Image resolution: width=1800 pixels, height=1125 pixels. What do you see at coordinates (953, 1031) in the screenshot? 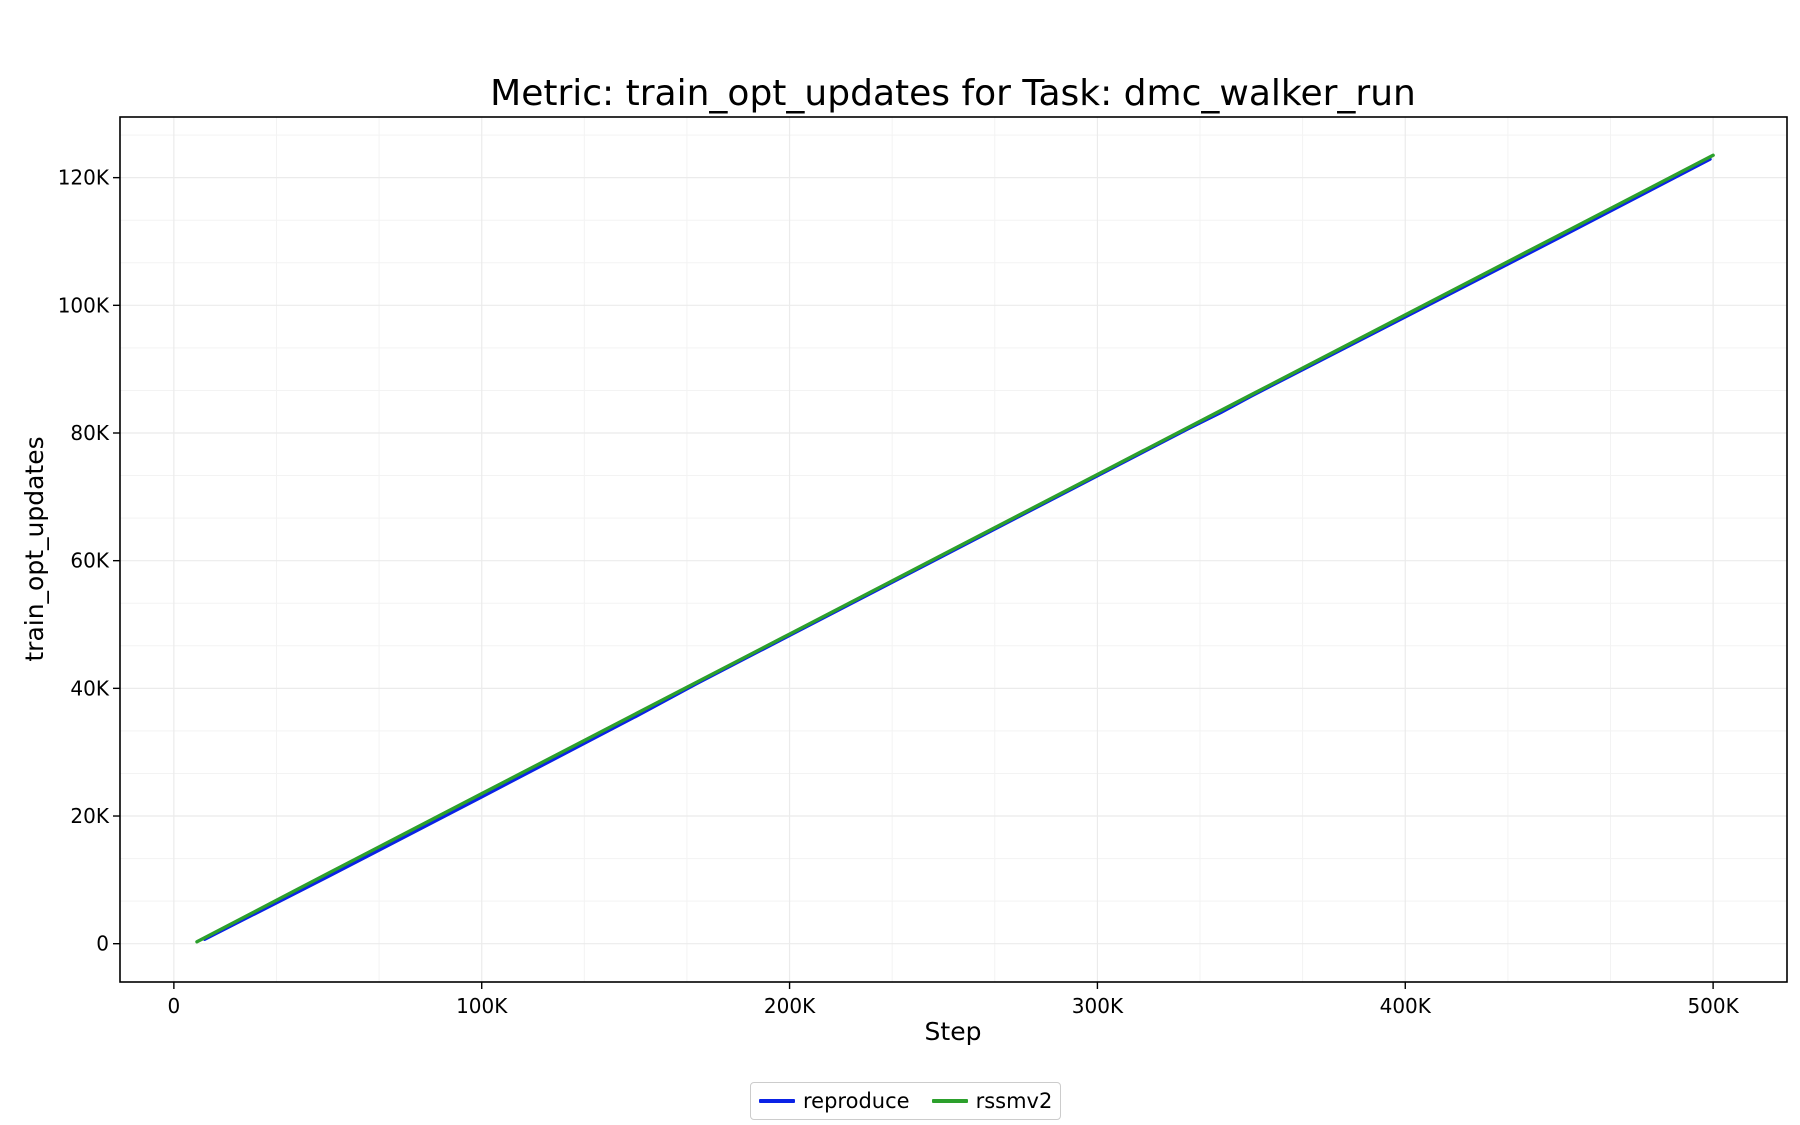
I see `x-axis-label: Step` at bounding box center [953, 1031].